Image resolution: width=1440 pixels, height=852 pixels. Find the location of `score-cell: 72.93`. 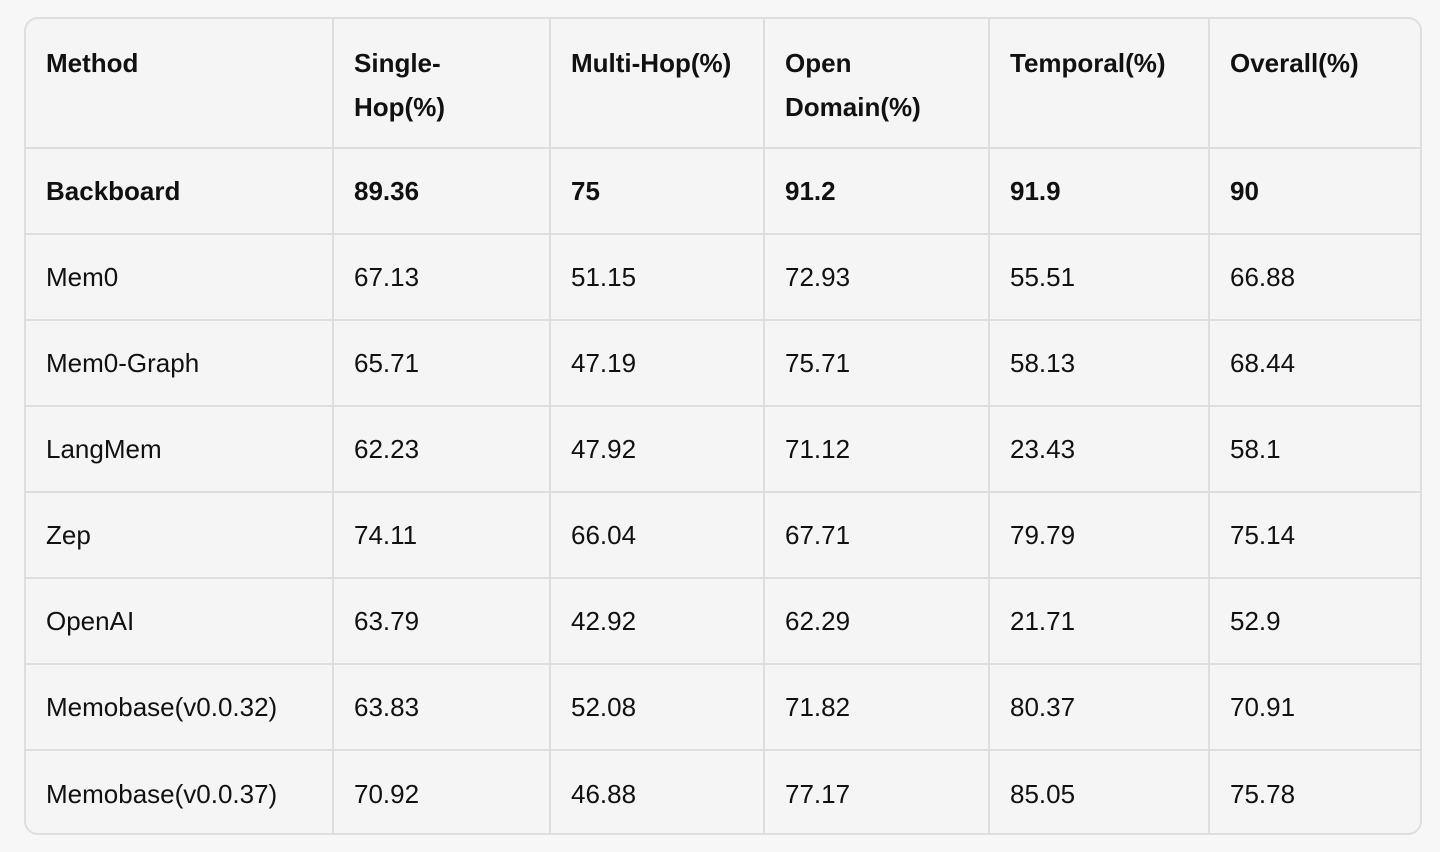

score-cell: 72.93 is located at coordinates (877, 278).